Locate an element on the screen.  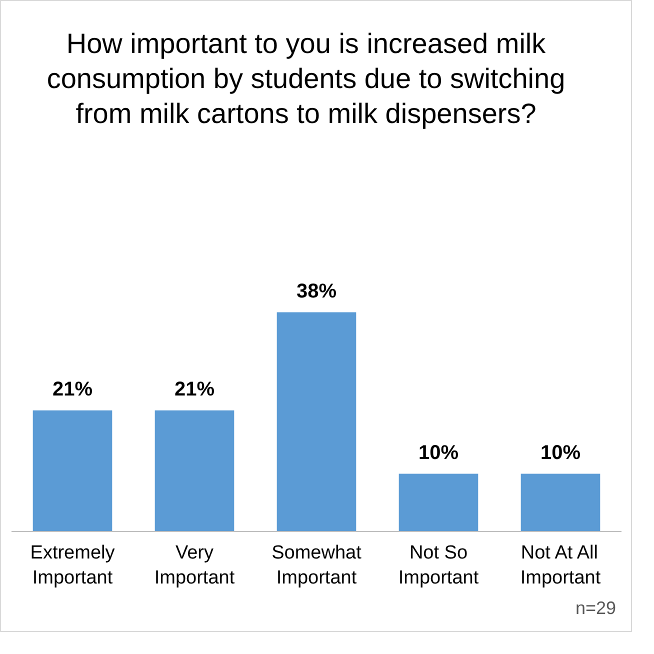
text: n=29 is located at coordinates (595, 608).